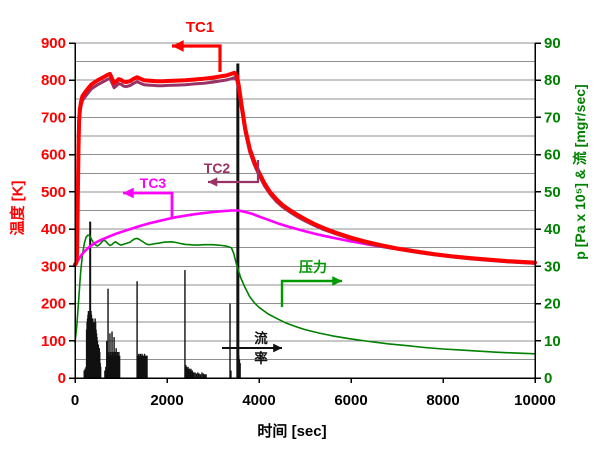 The height and width of the screenshot is (460, 600). I want to click on annotation-label-流率: 率, so click(261, 358).